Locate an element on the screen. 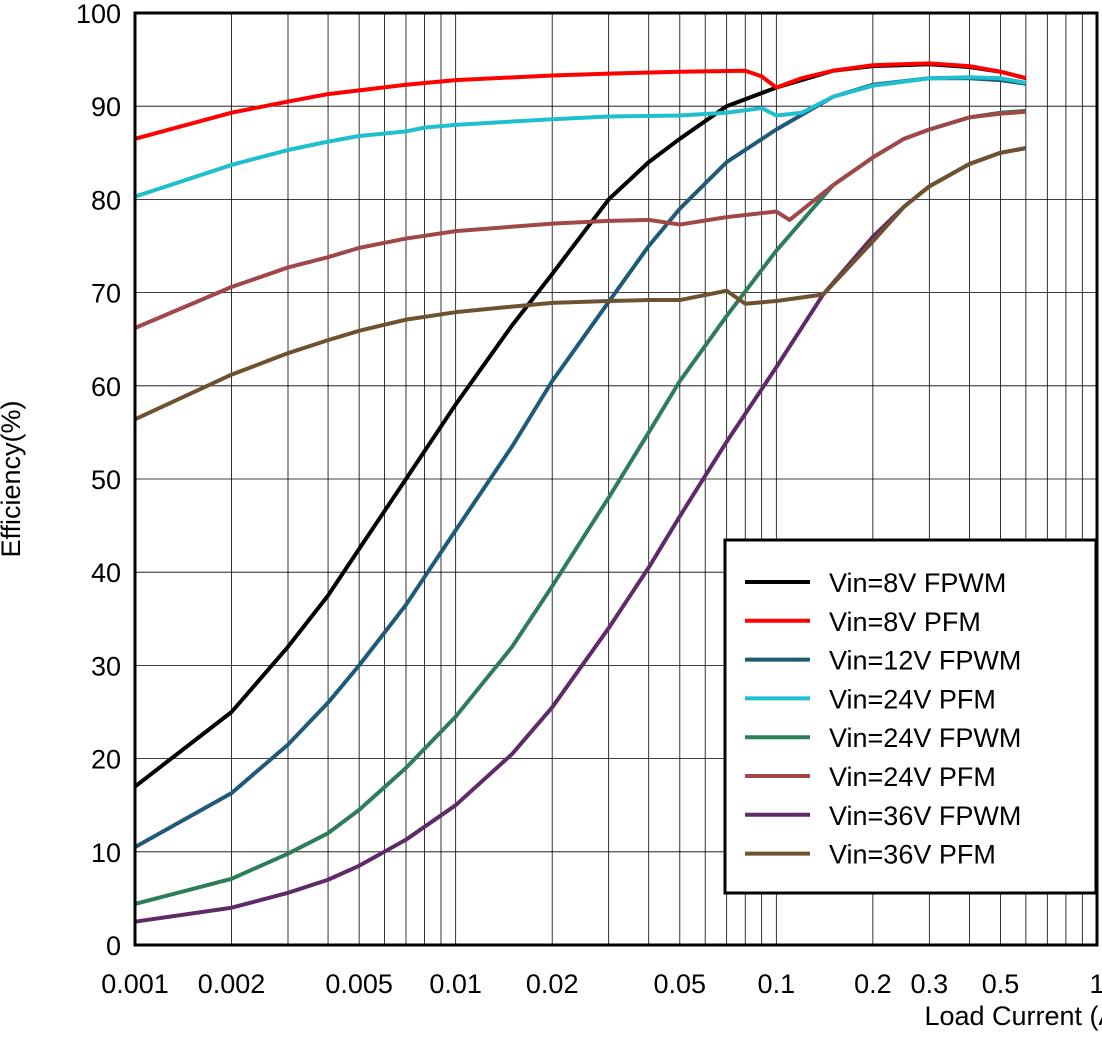 The image size is (1102, 1043). x-tick-label: 0.02 is located at coordinates (552, 984).